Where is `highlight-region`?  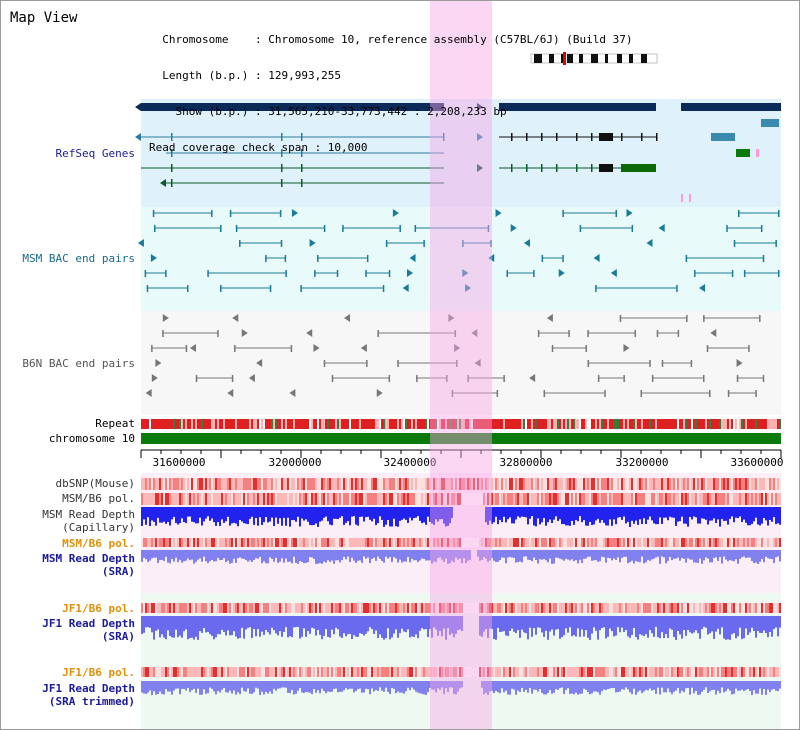
highlight-region is located at coordinates (461, 365).